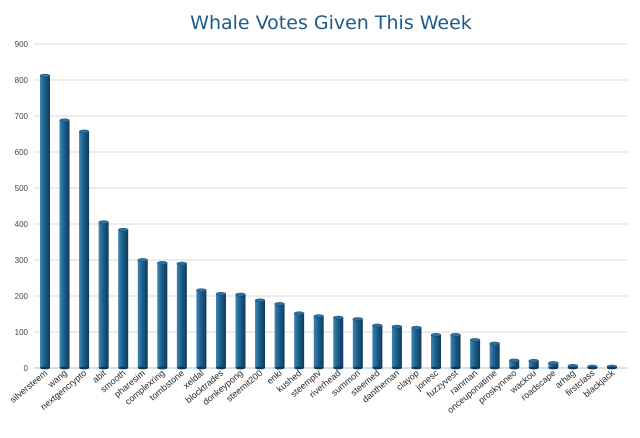 The image size is (640, 438). What do you see at coordinates (22, 332) in the screenshot?
I see `y-tick-label: 100` at bounding box center [22, 332].